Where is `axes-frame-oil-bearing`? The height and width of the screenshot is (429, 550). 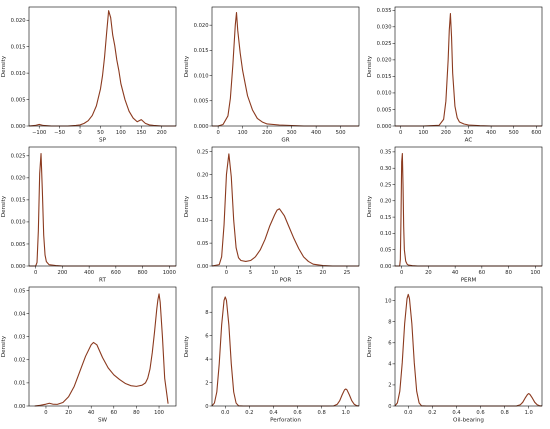
axes-frame-oil-bearing is located at coordinates (468, 346).